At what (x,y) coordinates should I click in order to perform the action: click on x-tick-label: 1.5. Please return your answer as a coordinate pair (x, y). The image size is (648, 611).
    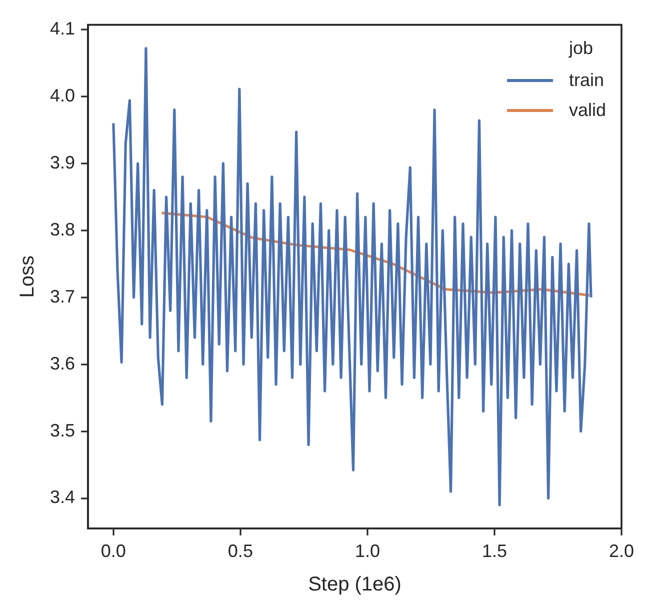
    Looking at the image, I should click on (494, 551).